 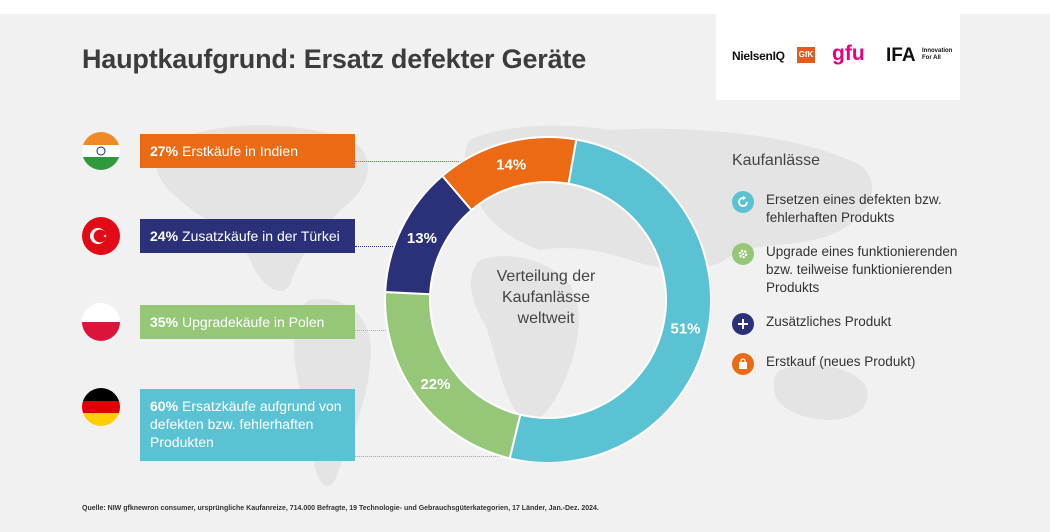 I want to click on callout-germany-pct: 60%, so click(x=164, y=406).